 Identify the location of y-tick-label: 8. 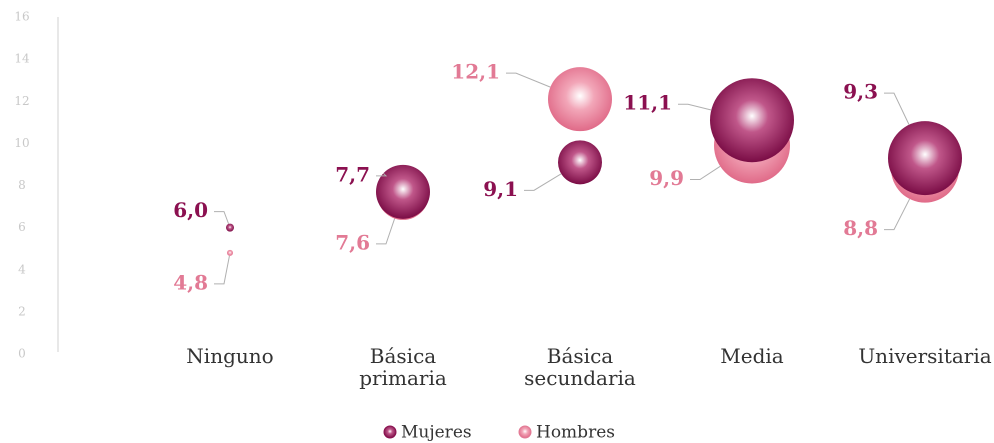
(22, 185).